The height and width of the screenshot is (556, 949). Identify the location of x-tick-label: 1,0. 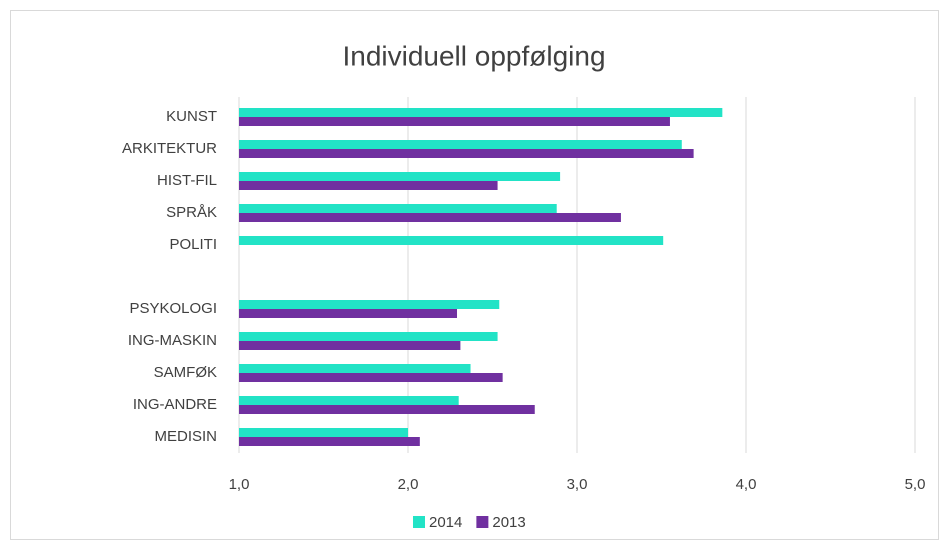
(239, 484).